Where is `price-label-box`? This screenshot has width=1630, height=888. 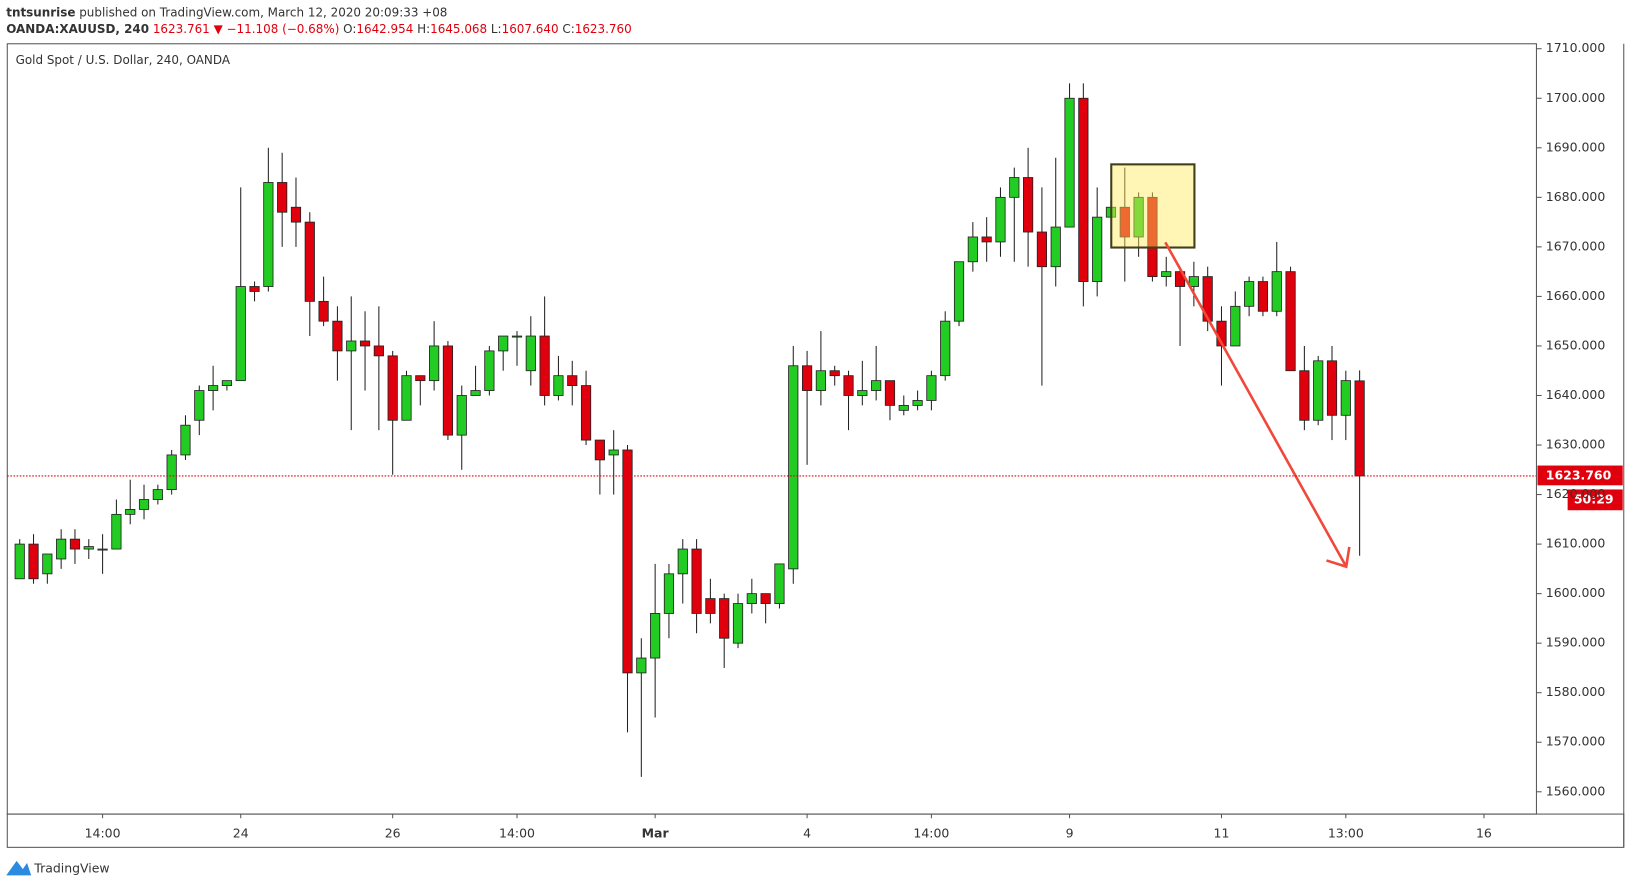 price-label-box is located at coordinates (1580, 475).